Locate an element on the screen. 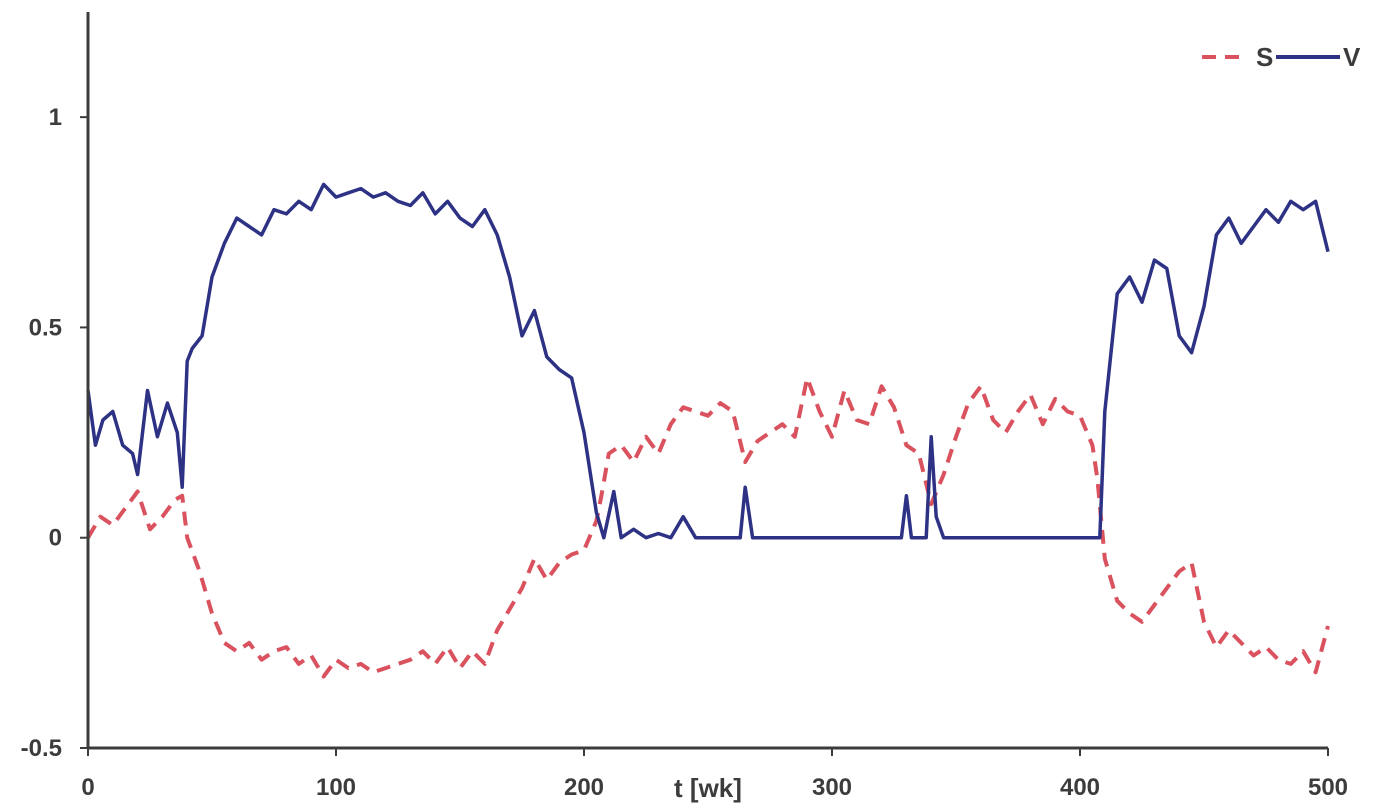  x-tick-label: 100 is located at coordinates (336, 787).